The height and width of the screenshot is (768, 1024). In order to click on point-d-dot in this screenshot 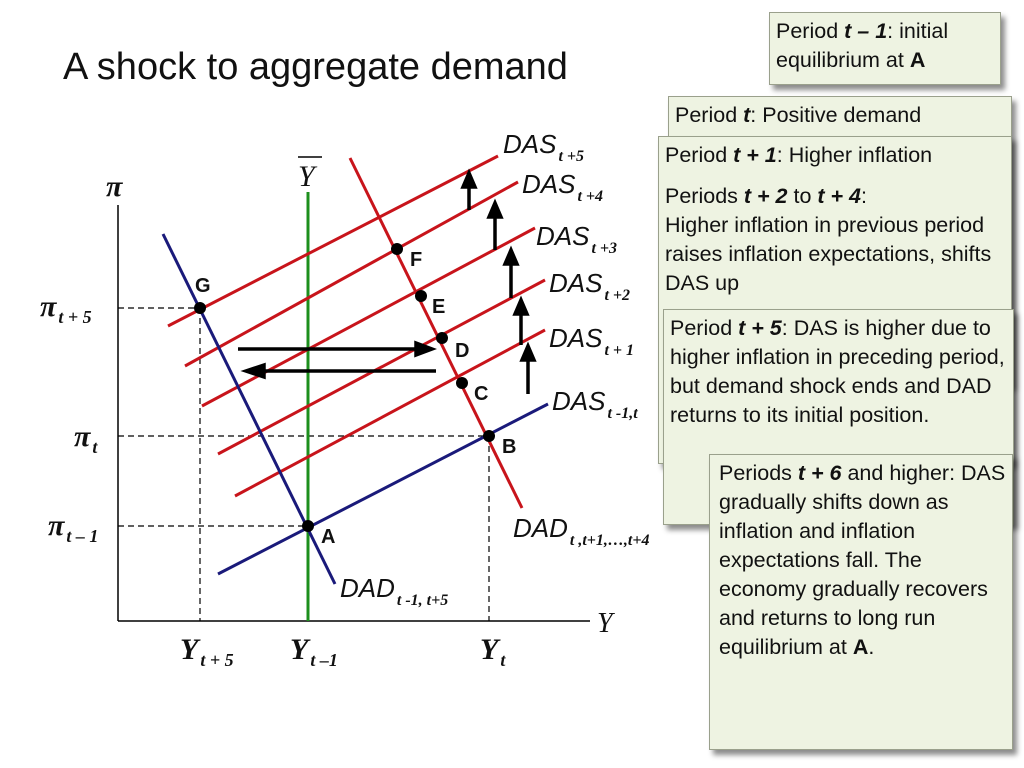, I will do `click(442, 338)`.